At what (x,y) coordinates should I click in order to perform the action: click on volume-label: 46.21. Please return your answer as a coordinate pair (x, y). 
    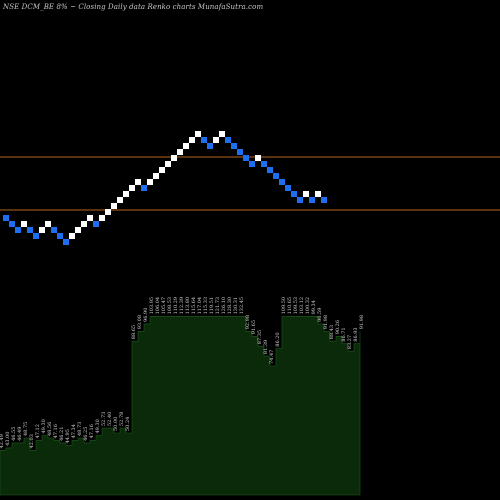
    Looking at the image, I should click on (62, 434).